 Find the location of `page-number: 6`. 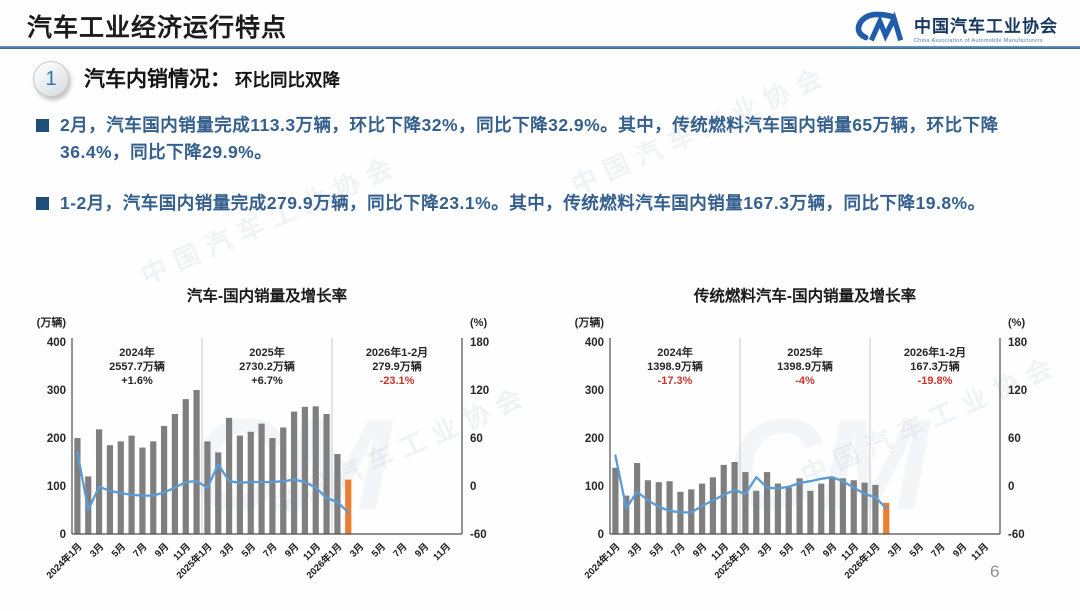

page-number: 6 is located at coordinates (995, 571).